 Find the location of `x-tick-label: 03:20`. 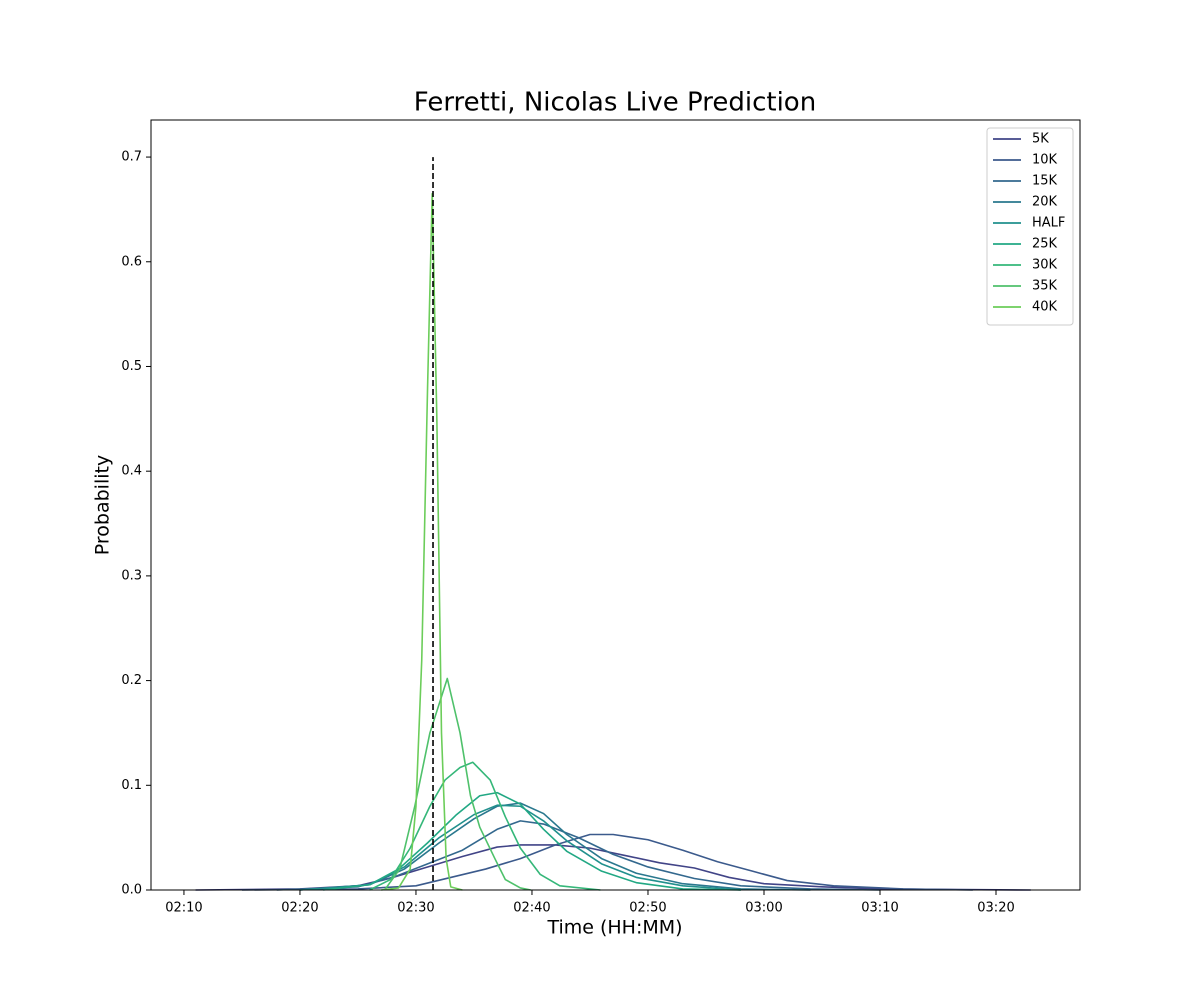

x-tick-label: 03:20 is located at coordinates (995, 908).